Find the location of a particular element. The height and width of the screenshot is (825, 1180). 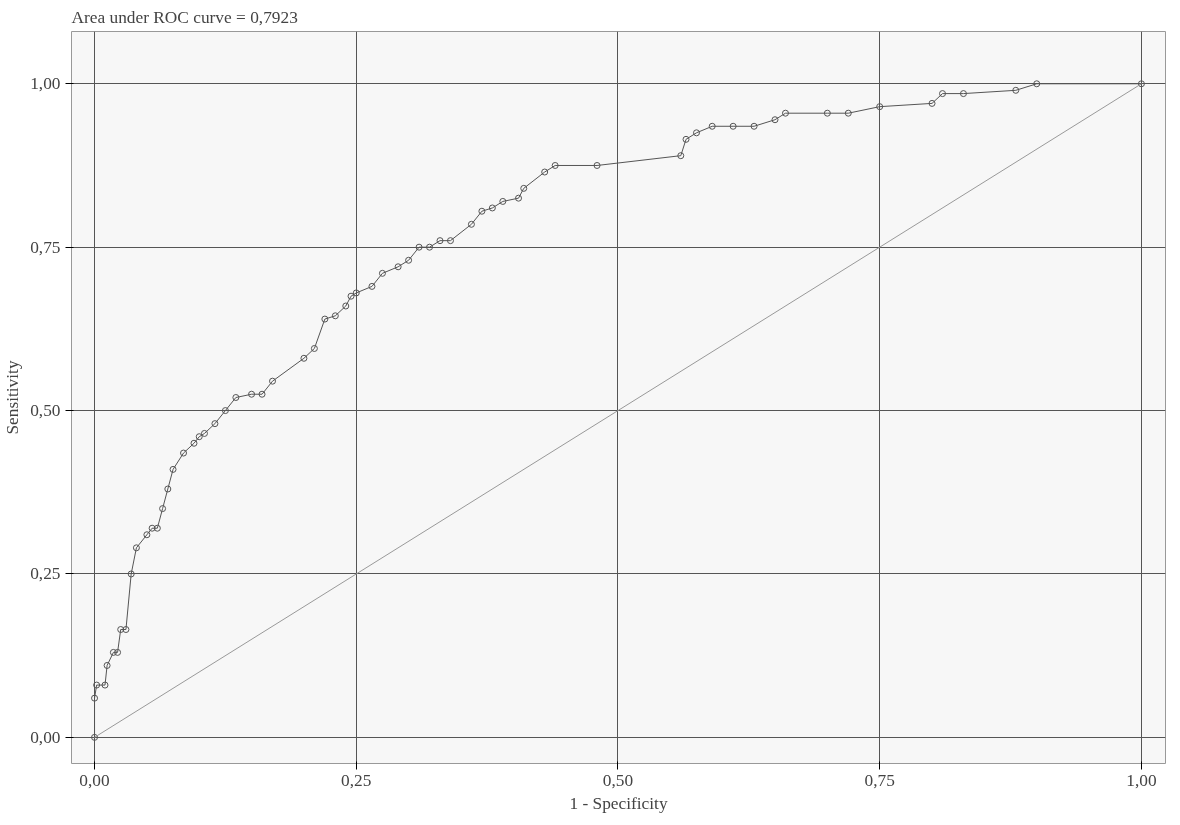

y-tick-label: 1,00 is located at coordinates (45, 84).